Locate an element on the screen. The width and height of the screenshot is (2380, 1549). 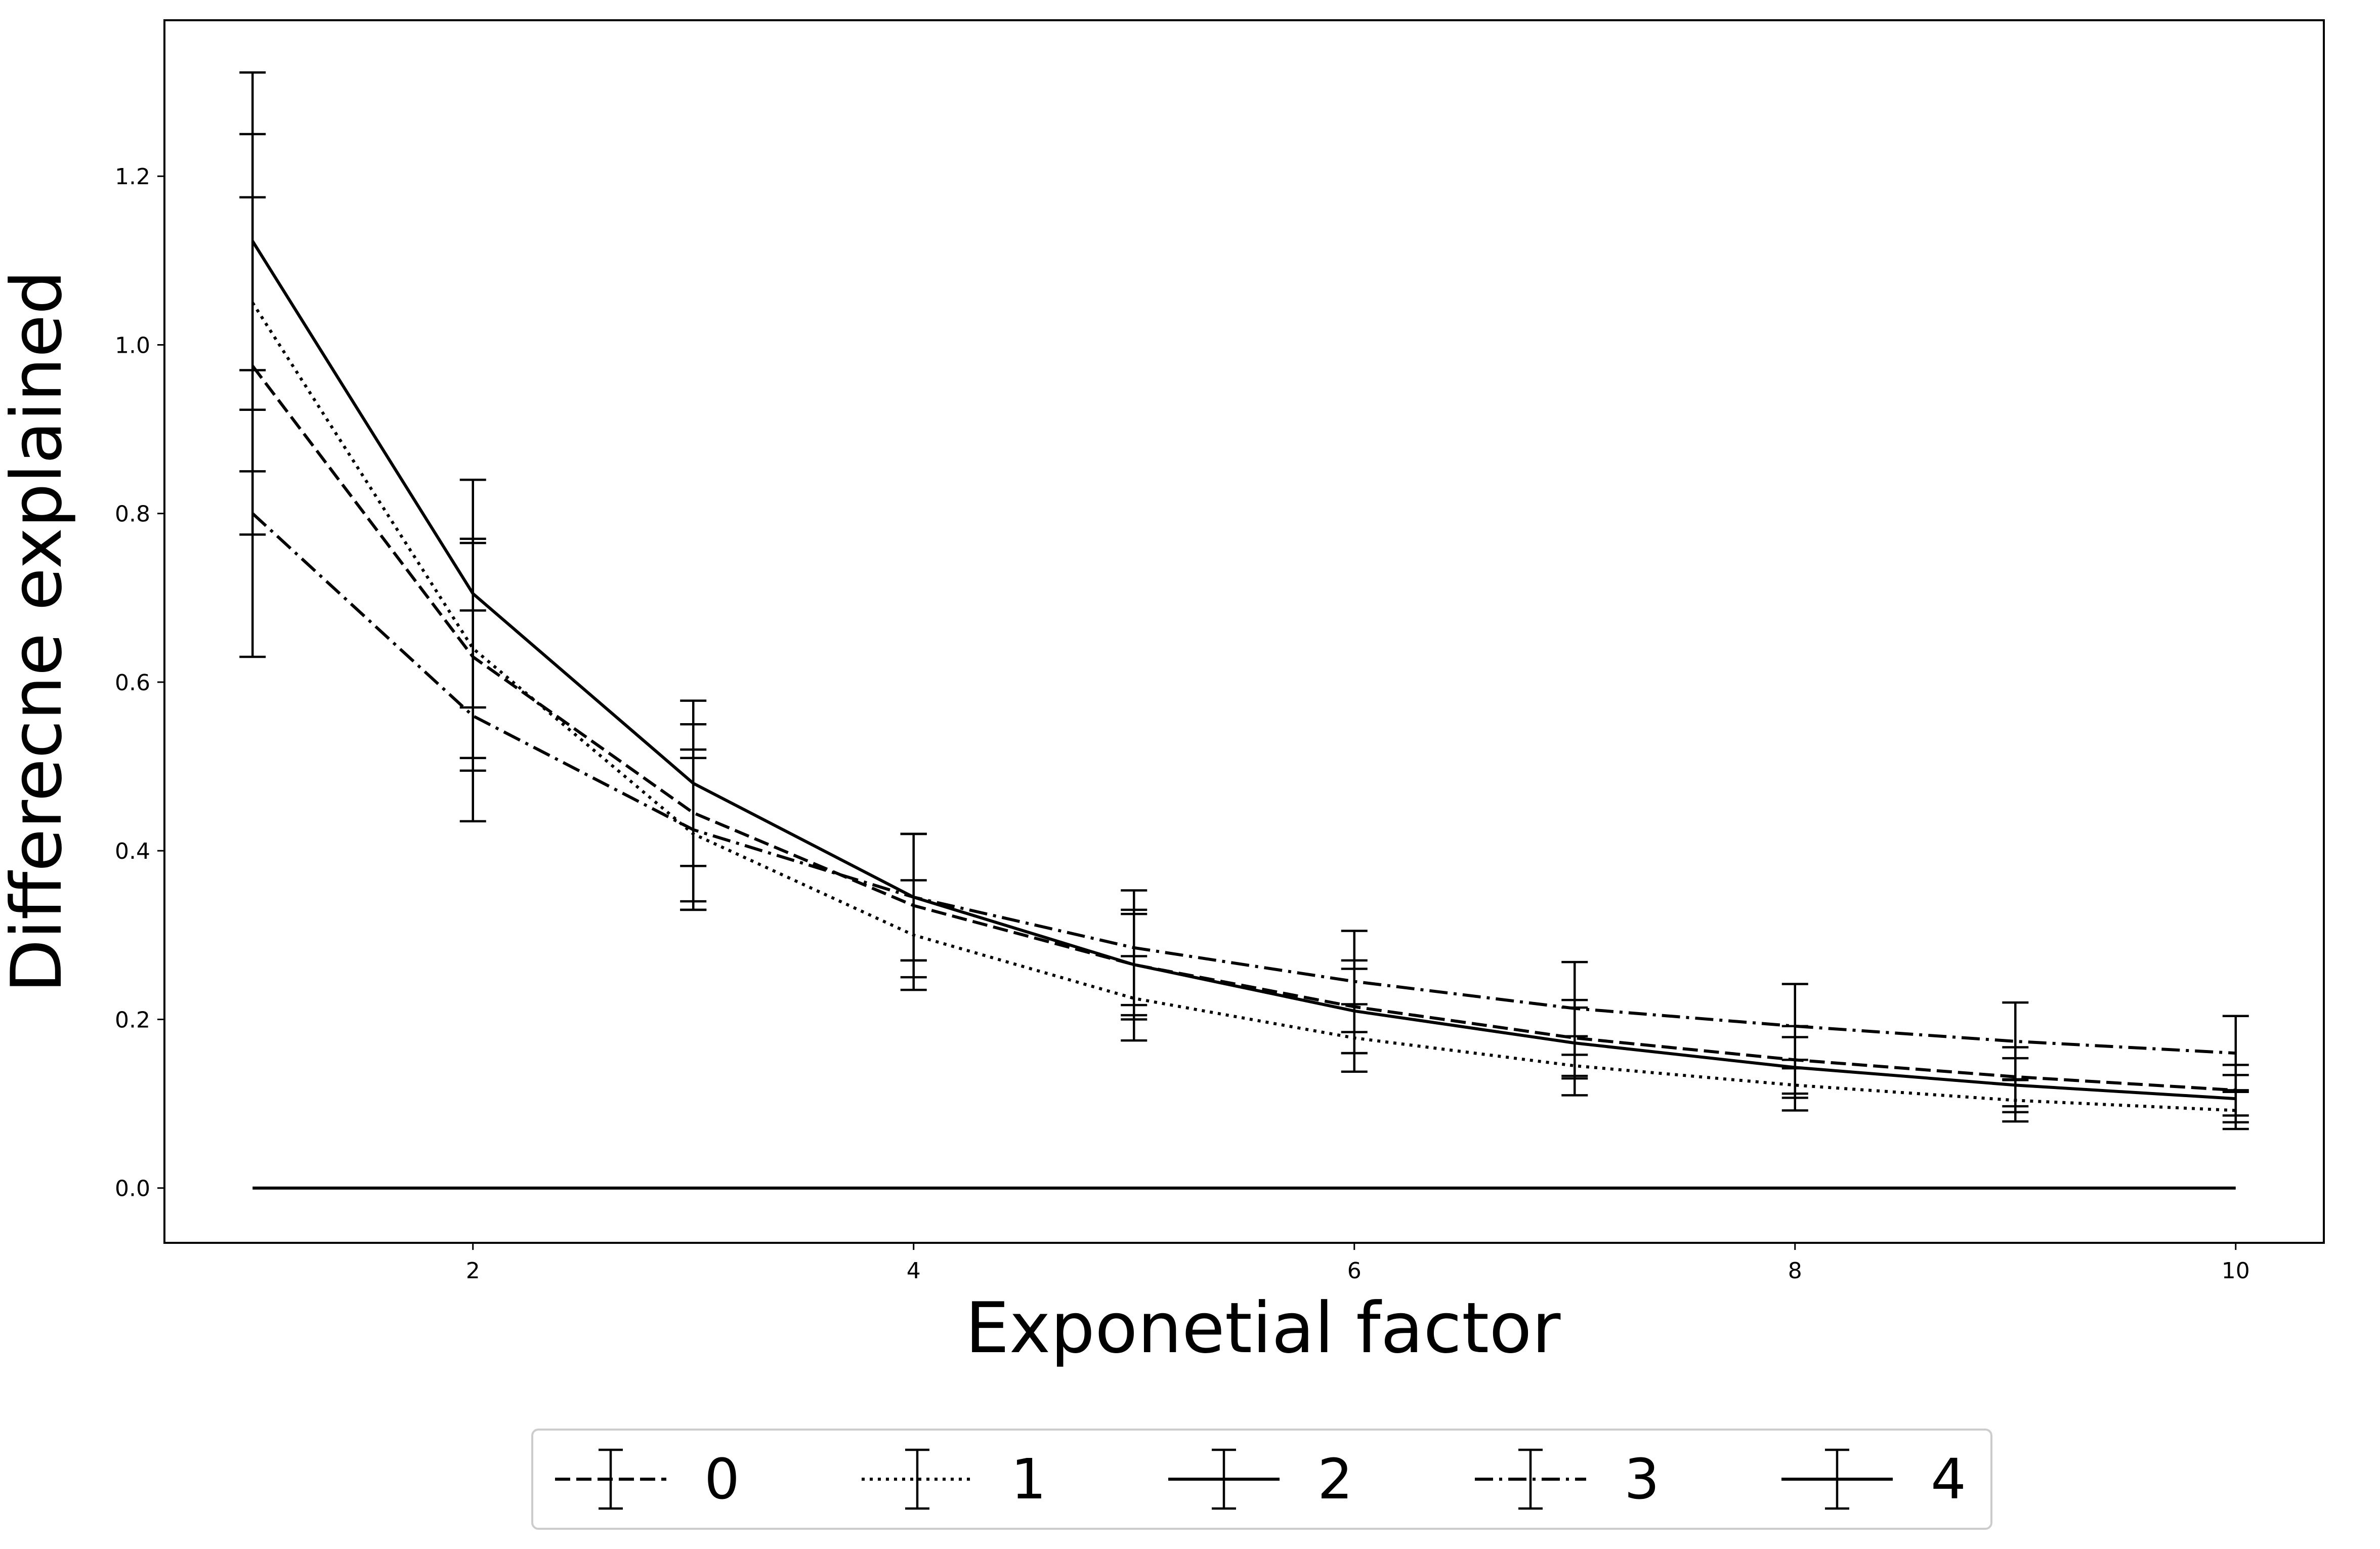
y-tick-label: 0.0 is located at coordinates (132, 1189).